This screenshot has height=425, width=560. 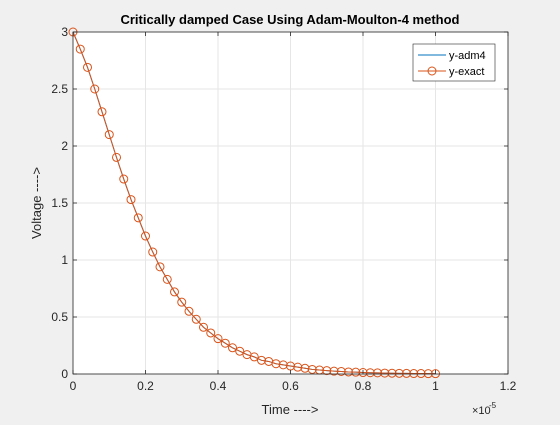 I want to click on x-axis-label: Time ---->, so click(x=290, y=409).